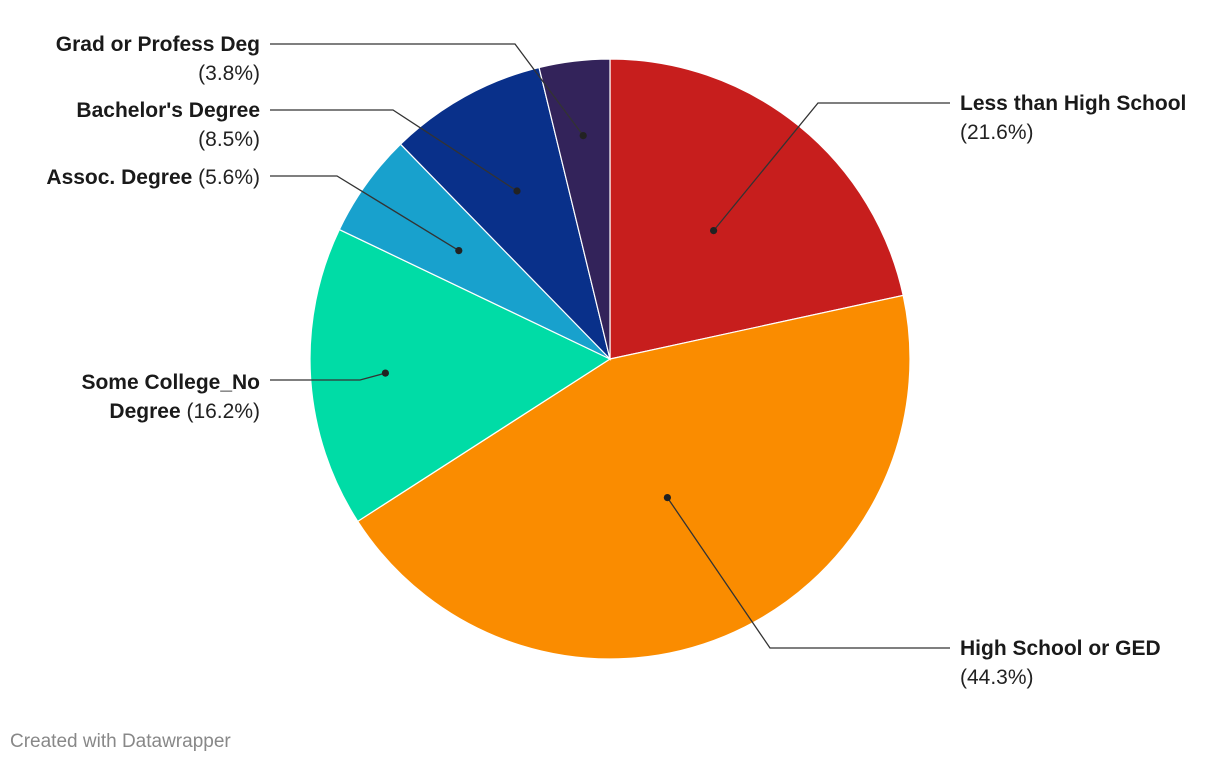  Describe the element at coordinates (168, 110) in the screenshot. I see `slice-label-bachelor-s-degree: Bachelor's Degree` at that location.